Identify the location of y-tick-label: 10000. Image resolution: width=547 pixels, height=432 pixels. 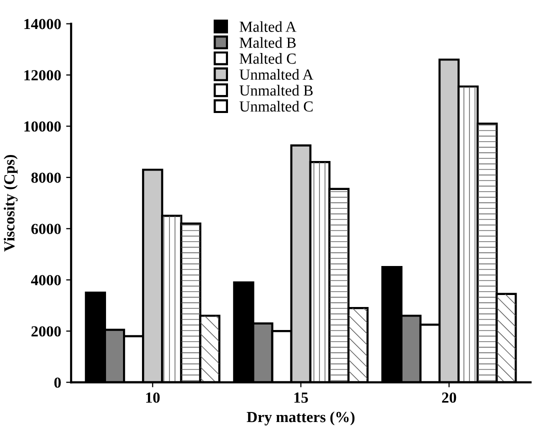
(42, 126).